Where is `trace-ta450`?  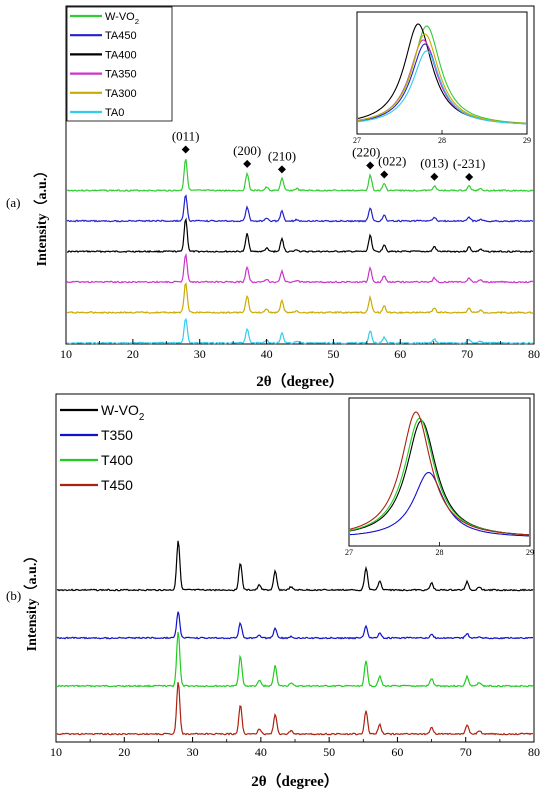
trace-ta450 is located at coordinates (300, 208).